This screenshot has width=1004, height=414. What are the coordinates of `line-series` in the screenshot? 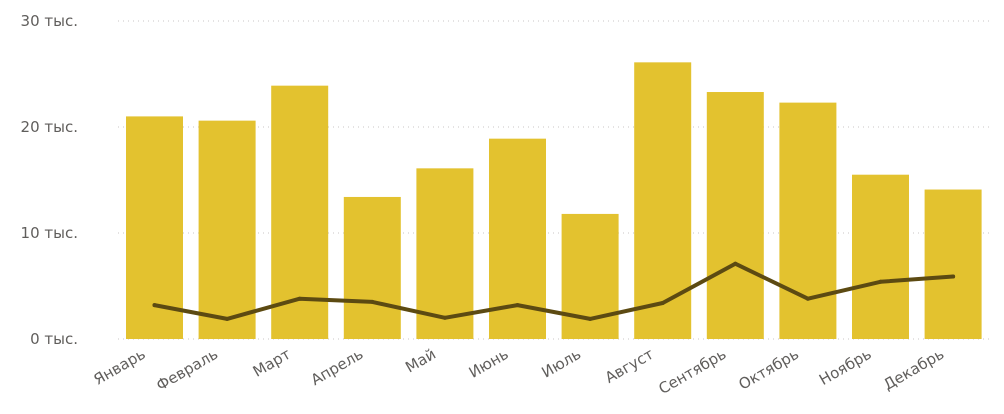 It's located at (554, 291).